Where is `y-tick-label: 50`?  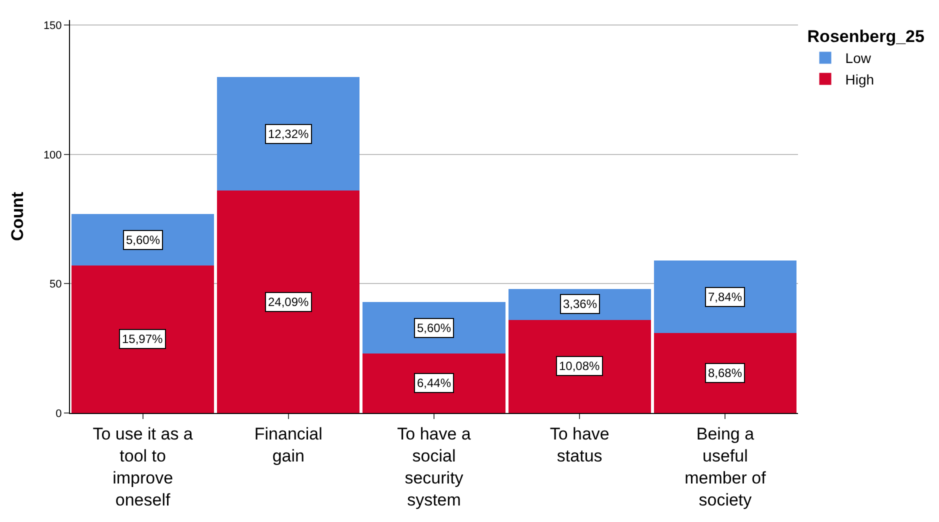
y-tick-label: 50 is located at coordinates (56, 284).